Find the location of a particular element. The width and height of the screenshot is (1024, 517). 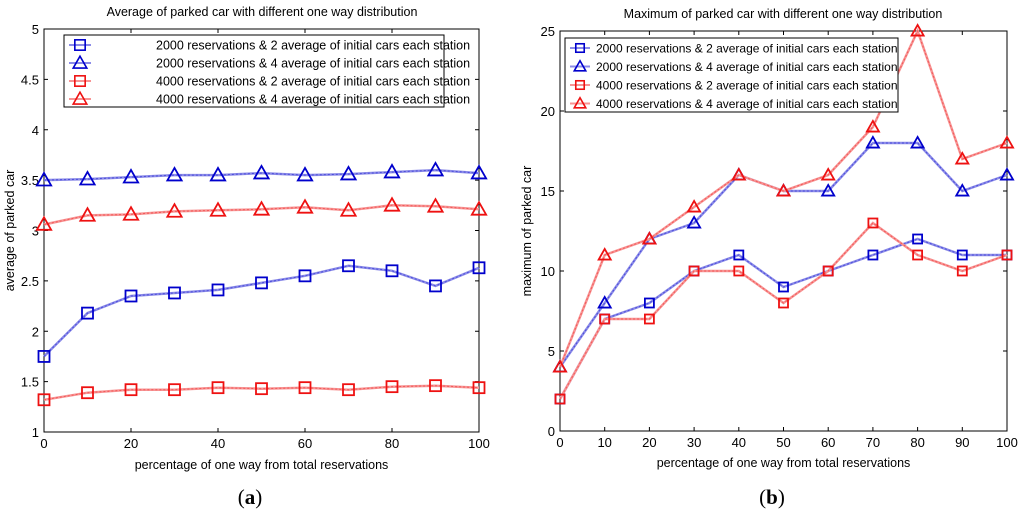

x-tick-label: 0 is located at coordinates (559, 442).